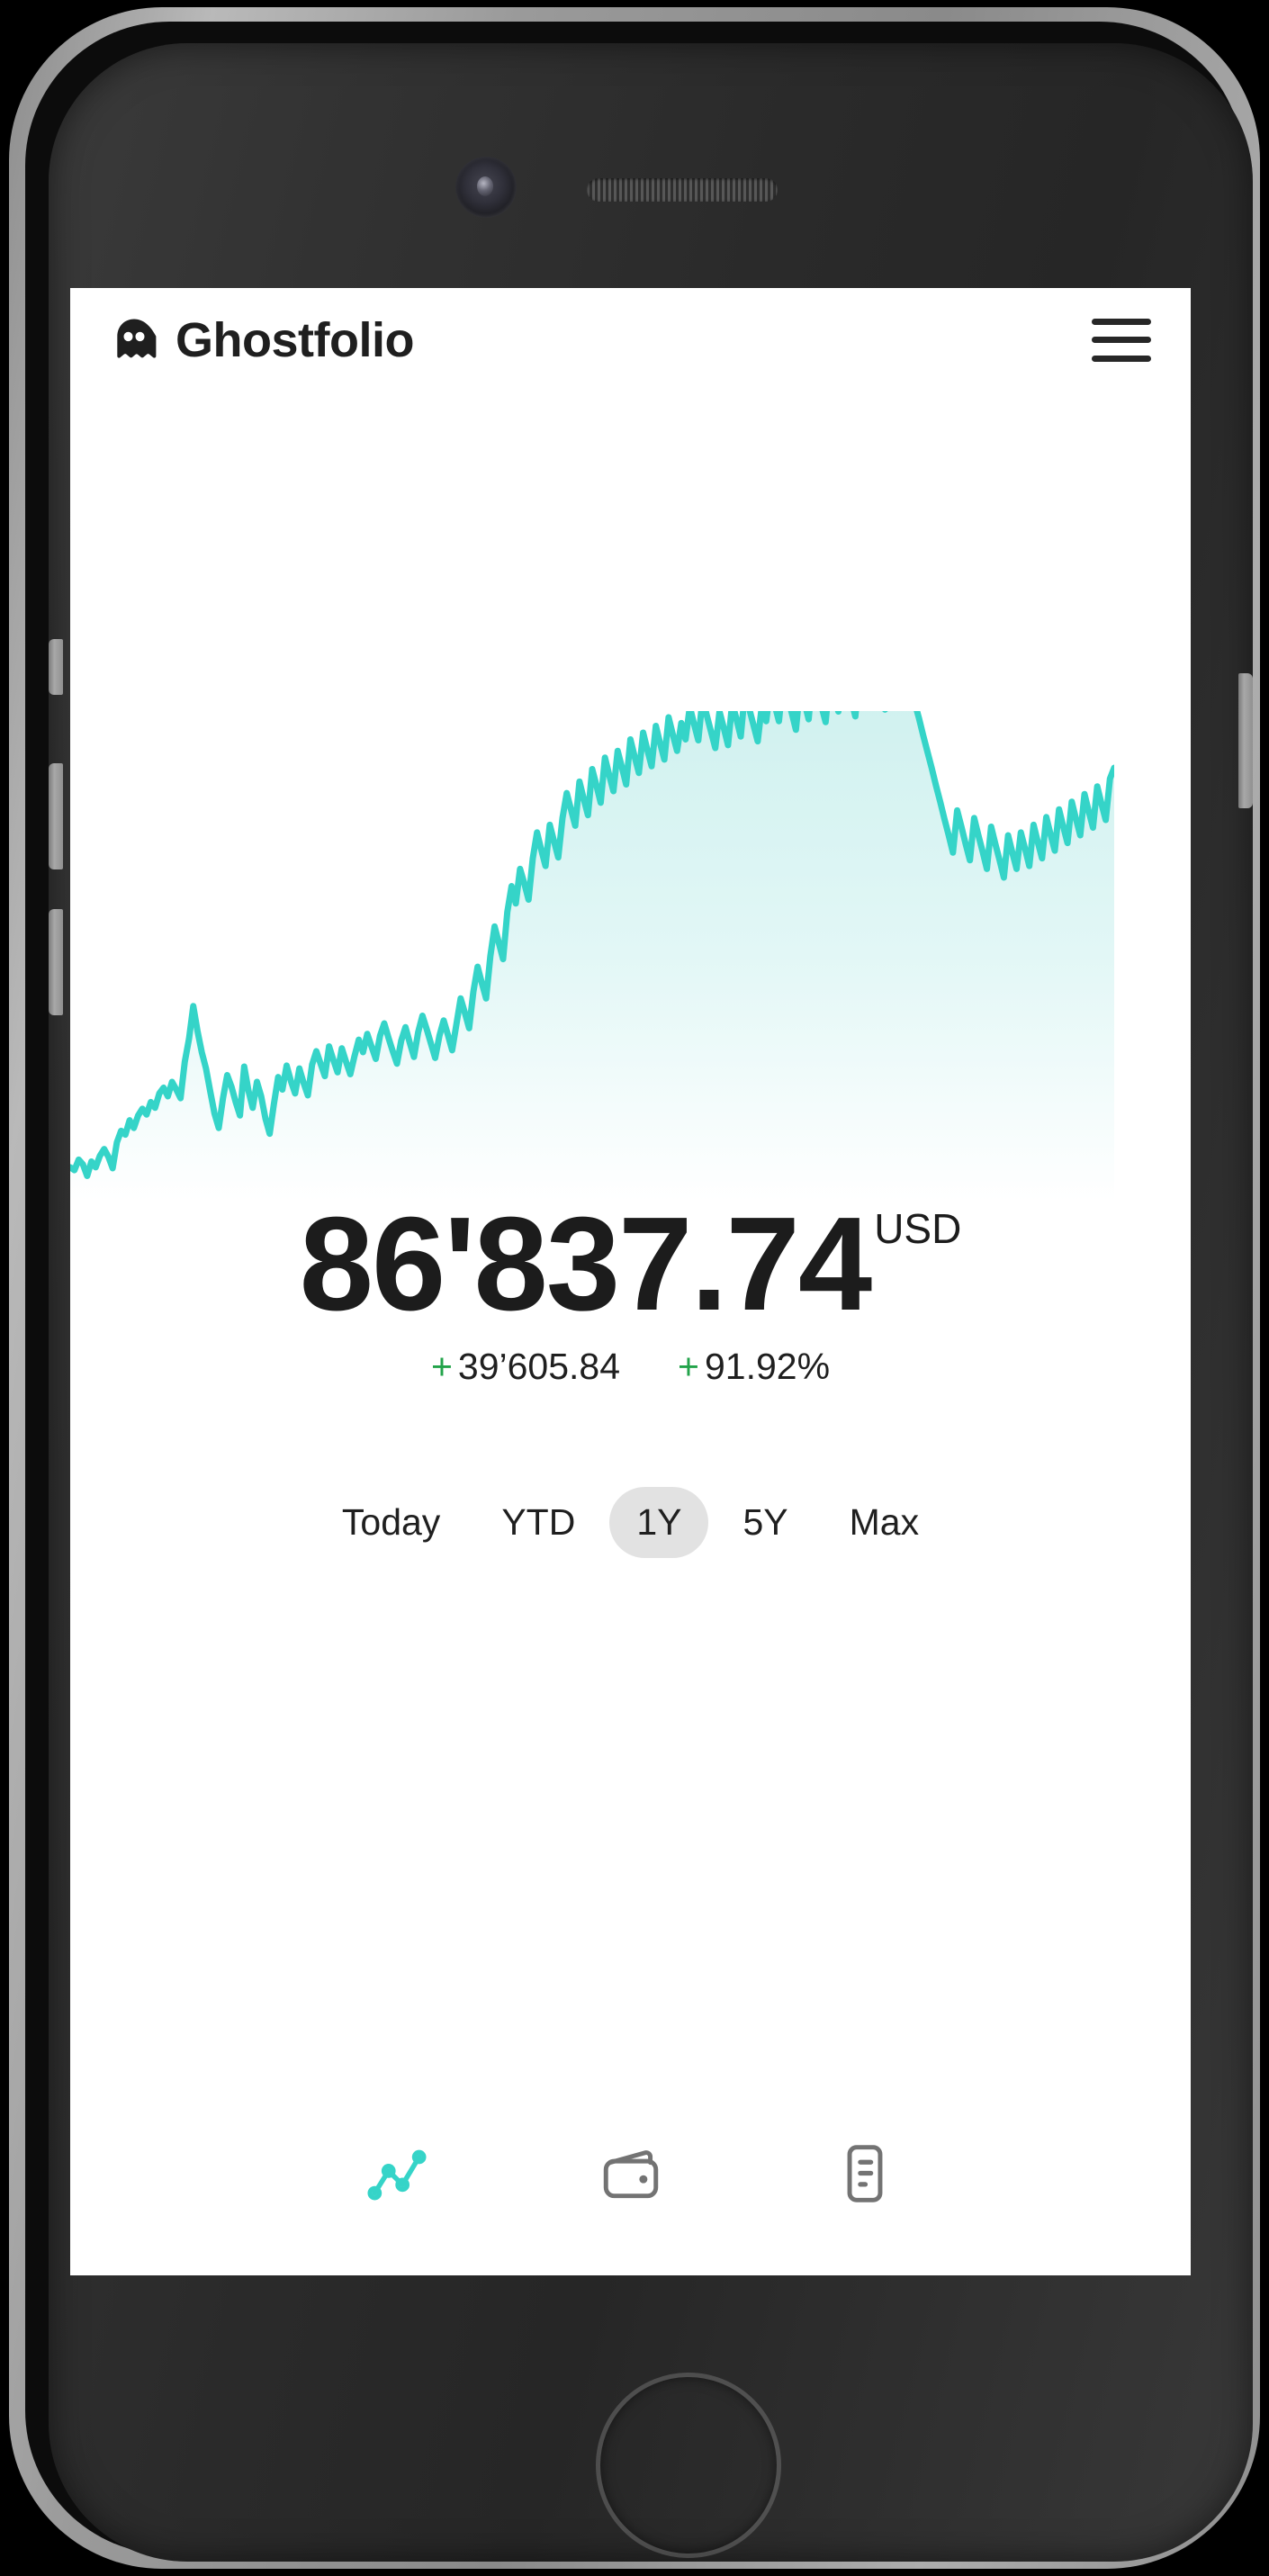 This screenshot has width=1269, height=2576. What do you see at coordinates (768, 1366) in the screenshot?
I see `percent-change-value: 91.92%` at bounding box center [768, 1366].